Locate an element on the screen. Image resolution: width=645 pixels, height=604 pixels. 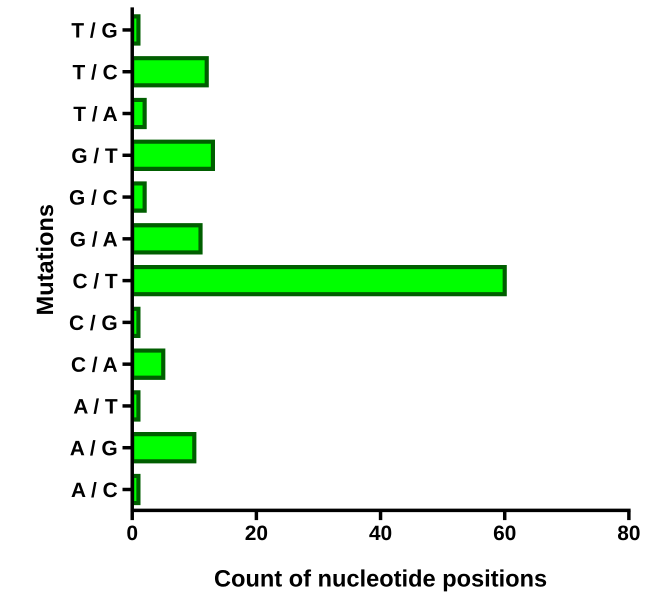
y-tick-label: C / A is located at coordinates (95, 364).